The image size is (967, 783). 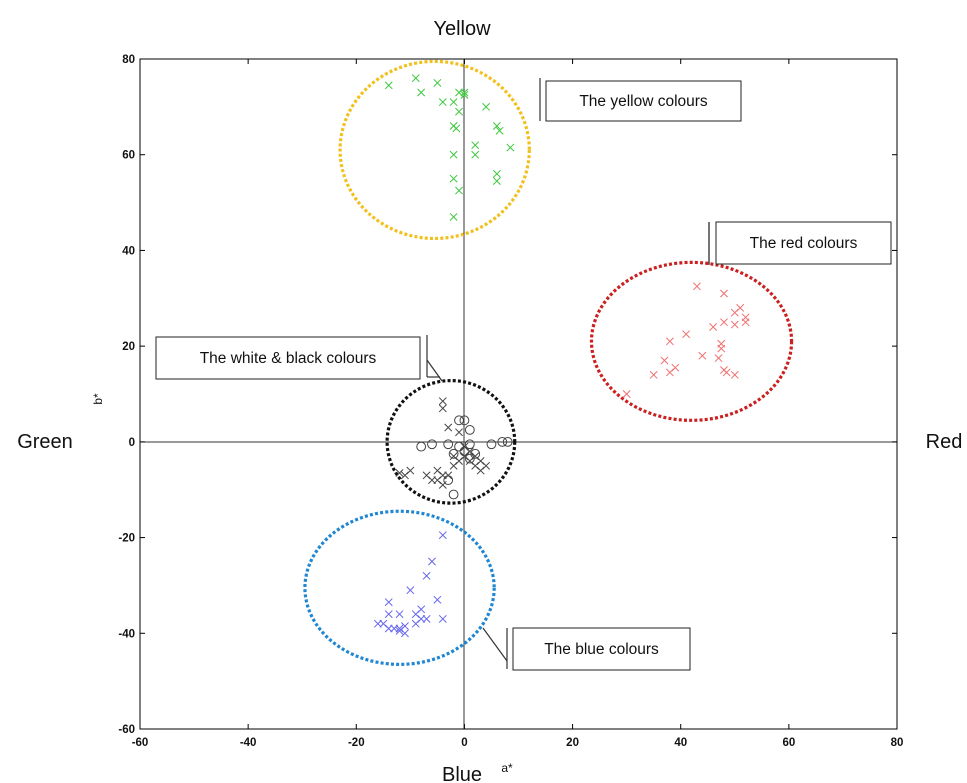 I want to click on y-tick-label: -40, so click(x=126, y=634).